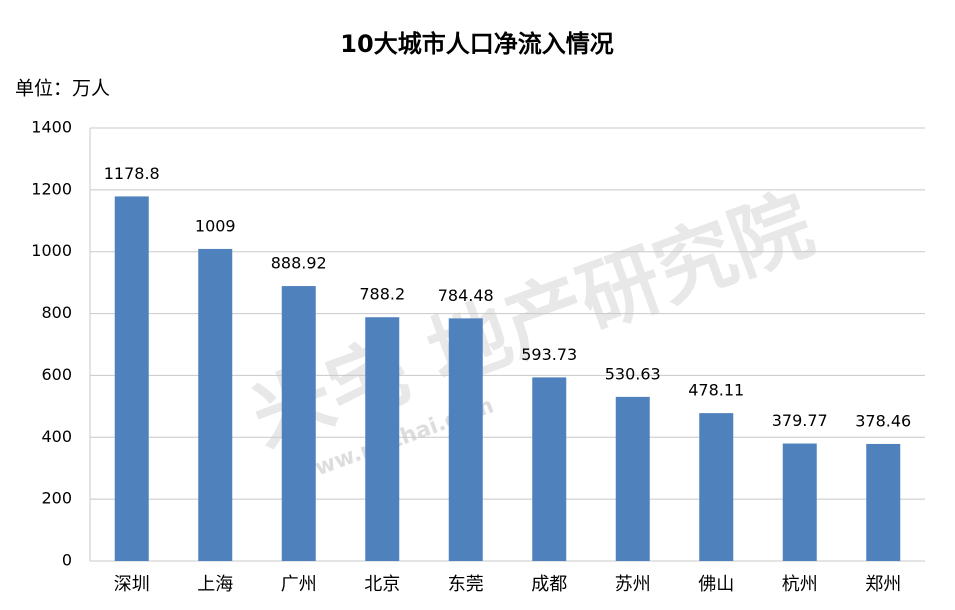 This screenshot has height=610, width=955. I want to click on y-tick-label: 200, so click(56, 498).